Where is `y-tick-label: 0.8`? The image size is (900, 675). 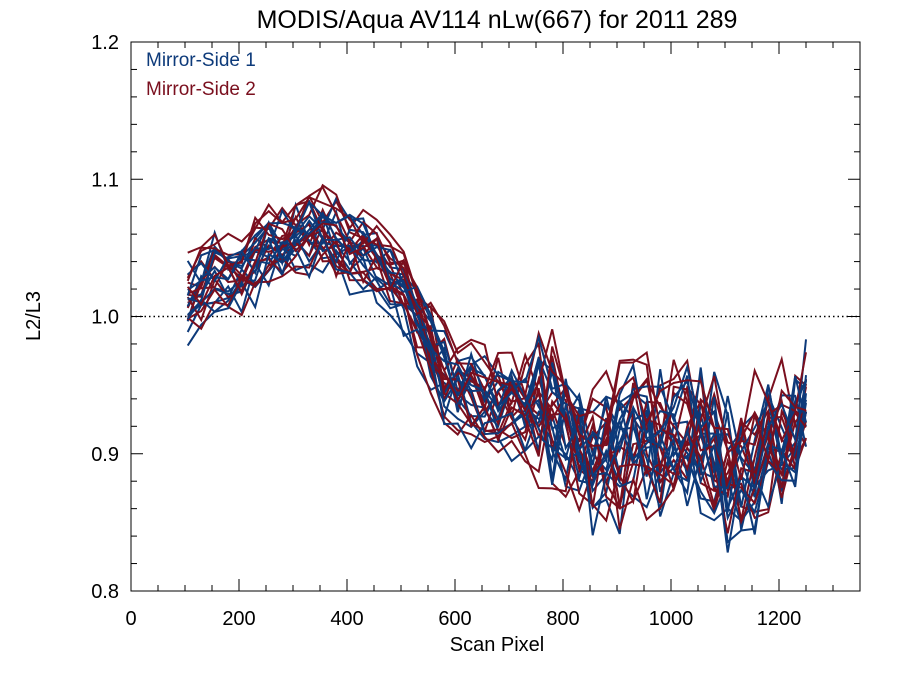 y-tick-label: 0.8 is located at coordinates (105, 592).